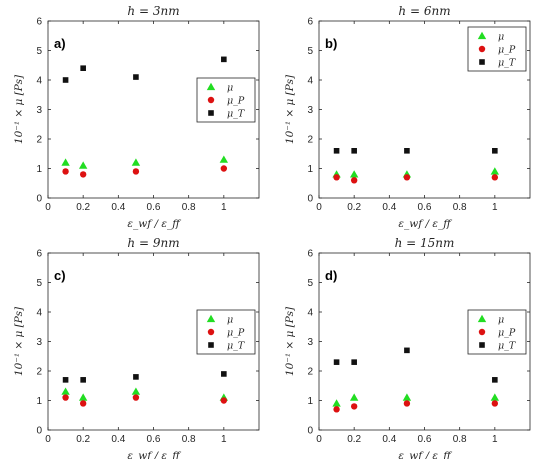 The image size is (550, 459). Describe the element at coordinates (60, 275) in the screenshot. I see `panel-label: c)` at that location.